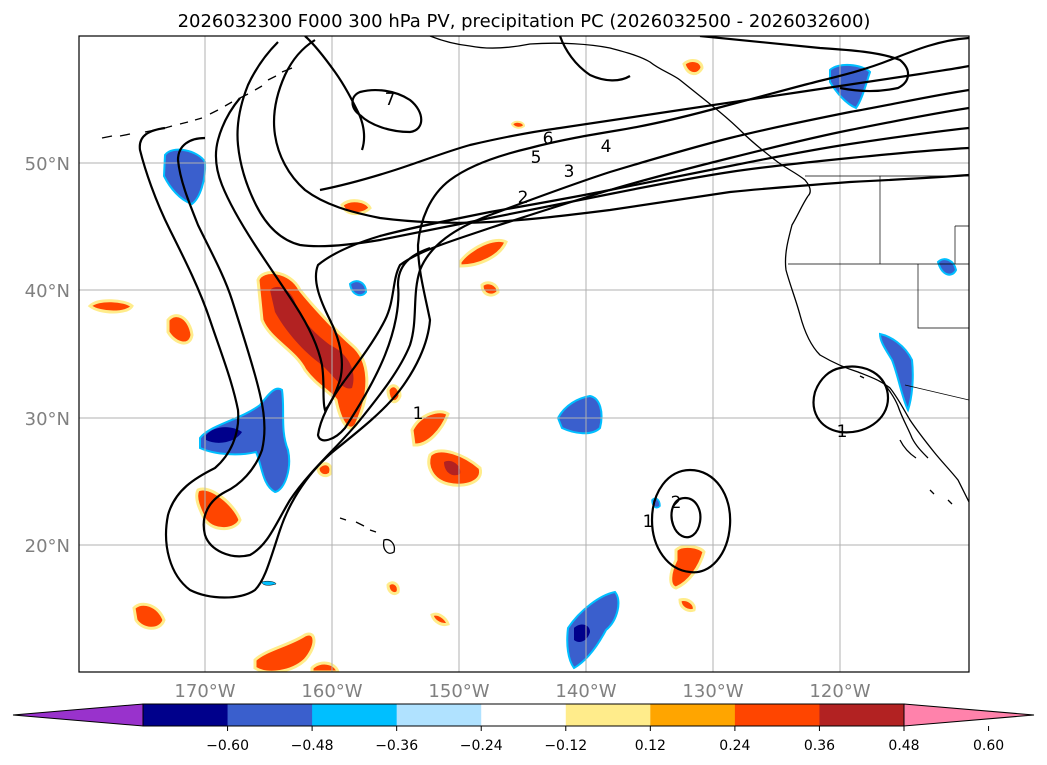 The image size is (1047, 765). I want to click on lon-label: 150°W, so click(458, 691).